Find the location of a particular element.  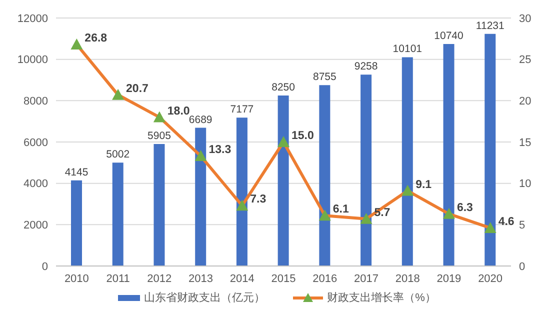

x-tick-label: 2016 is located at coordinates (325, 278).